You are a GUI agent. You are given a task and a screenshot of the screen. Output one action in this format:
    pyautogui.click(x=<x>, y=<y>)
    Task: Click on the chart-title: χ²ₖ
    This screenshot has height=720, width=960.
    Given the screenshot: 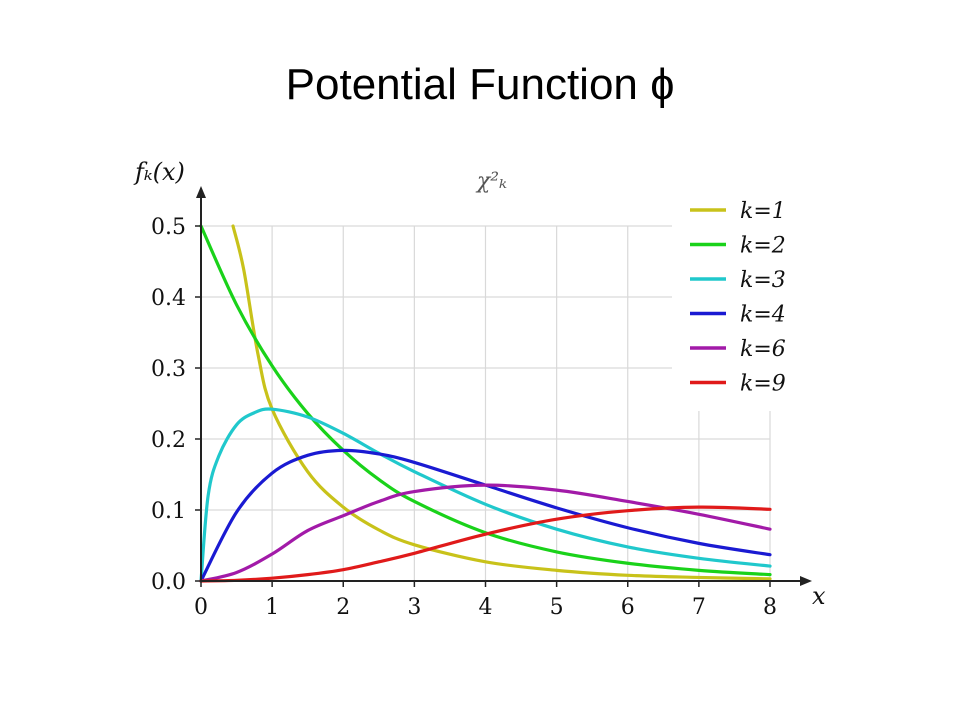 What is the action you would take?
    pyautogui.click(x=491, y=181)
    